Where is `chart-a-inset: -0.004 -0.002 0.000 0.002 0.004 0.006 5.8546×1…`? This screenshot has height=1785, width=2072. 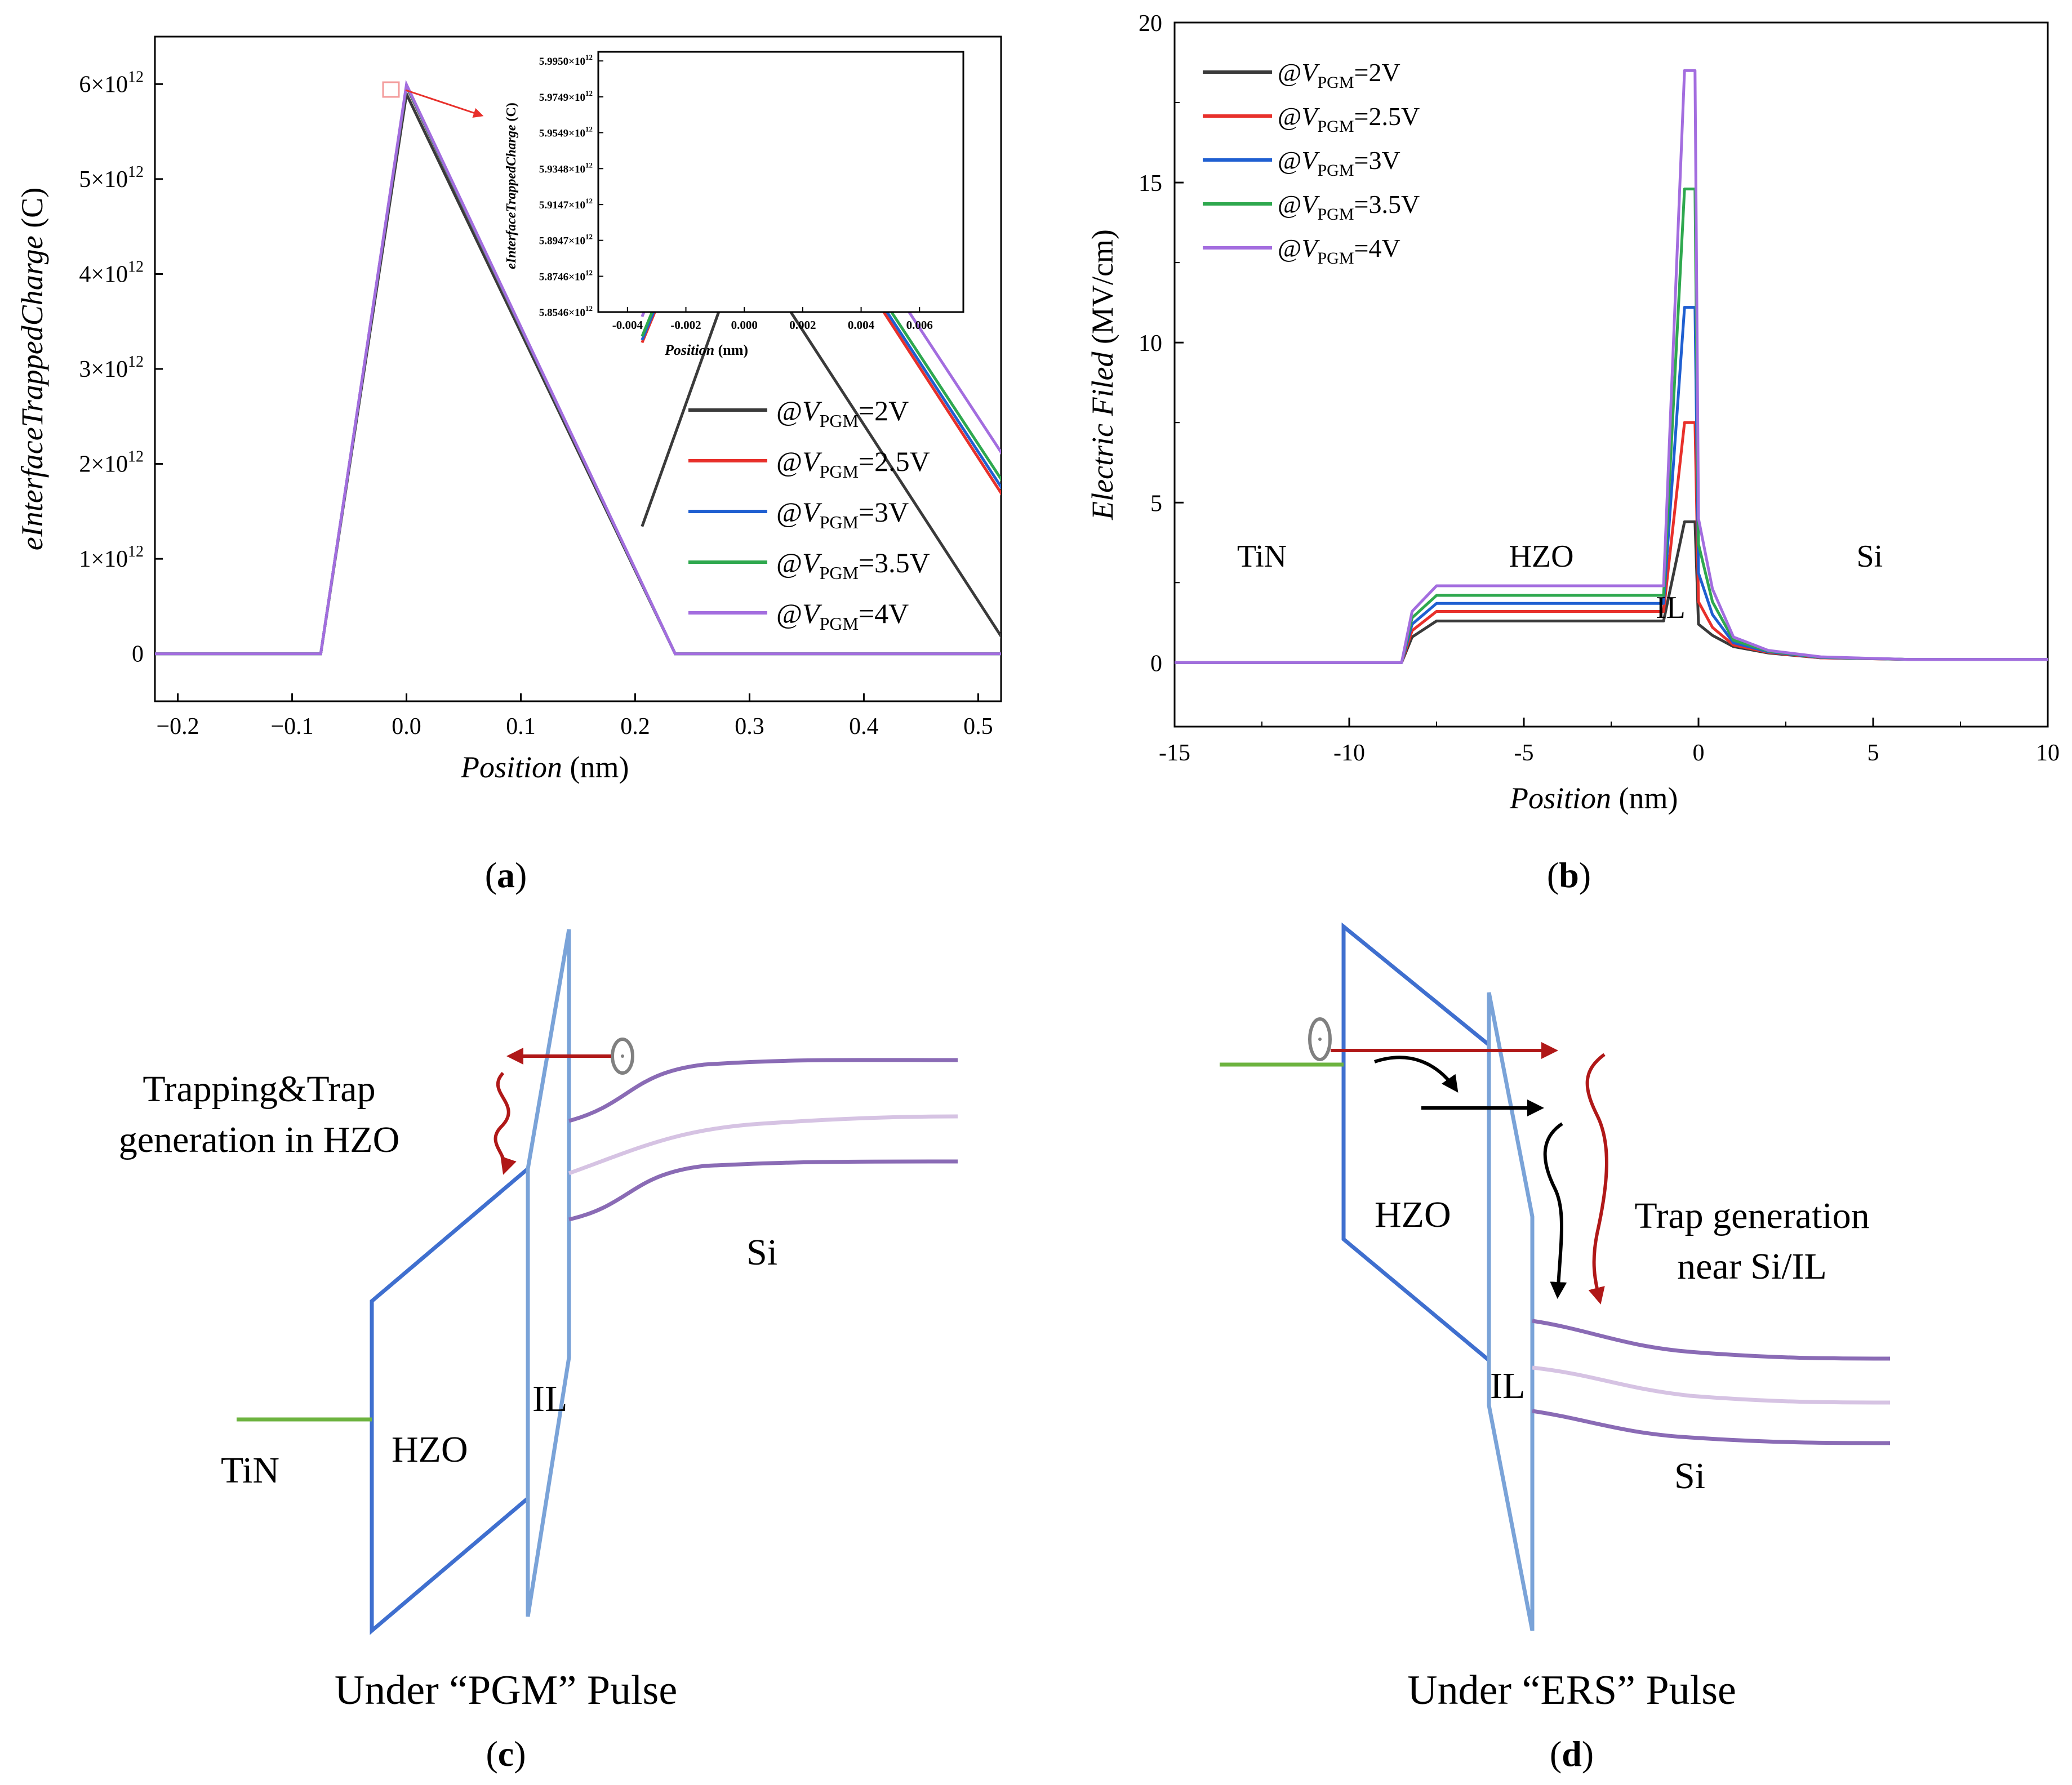
chart-a-inset: -0.004 -0.002 0.000 0.002 0.004 0.006 5.8546×1… is located at coordinates (734, 204).